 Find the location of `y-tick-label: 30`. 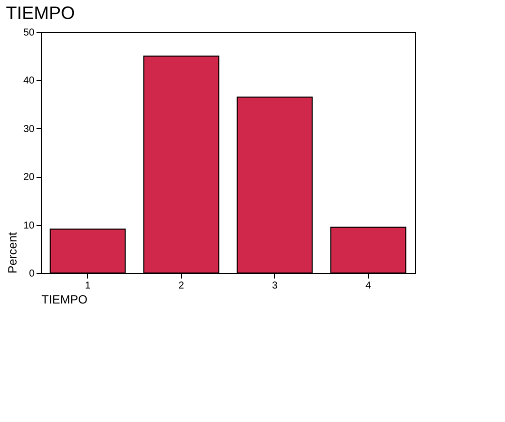

y-tick-label: 30 is located at coordinates (29, 129).